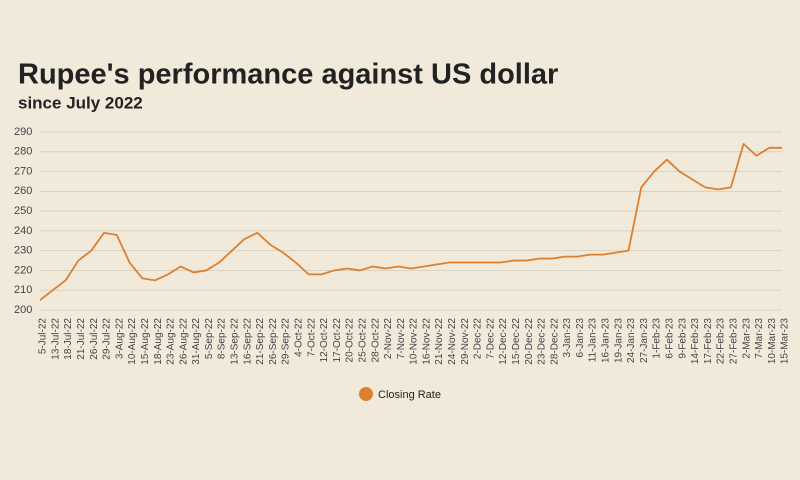 The height and width of the screenshot is (480, 800). Describe the element at coordinates (644, 340) in the screenshot. I see `x-tick-label: 27-Jan-23` at that location.